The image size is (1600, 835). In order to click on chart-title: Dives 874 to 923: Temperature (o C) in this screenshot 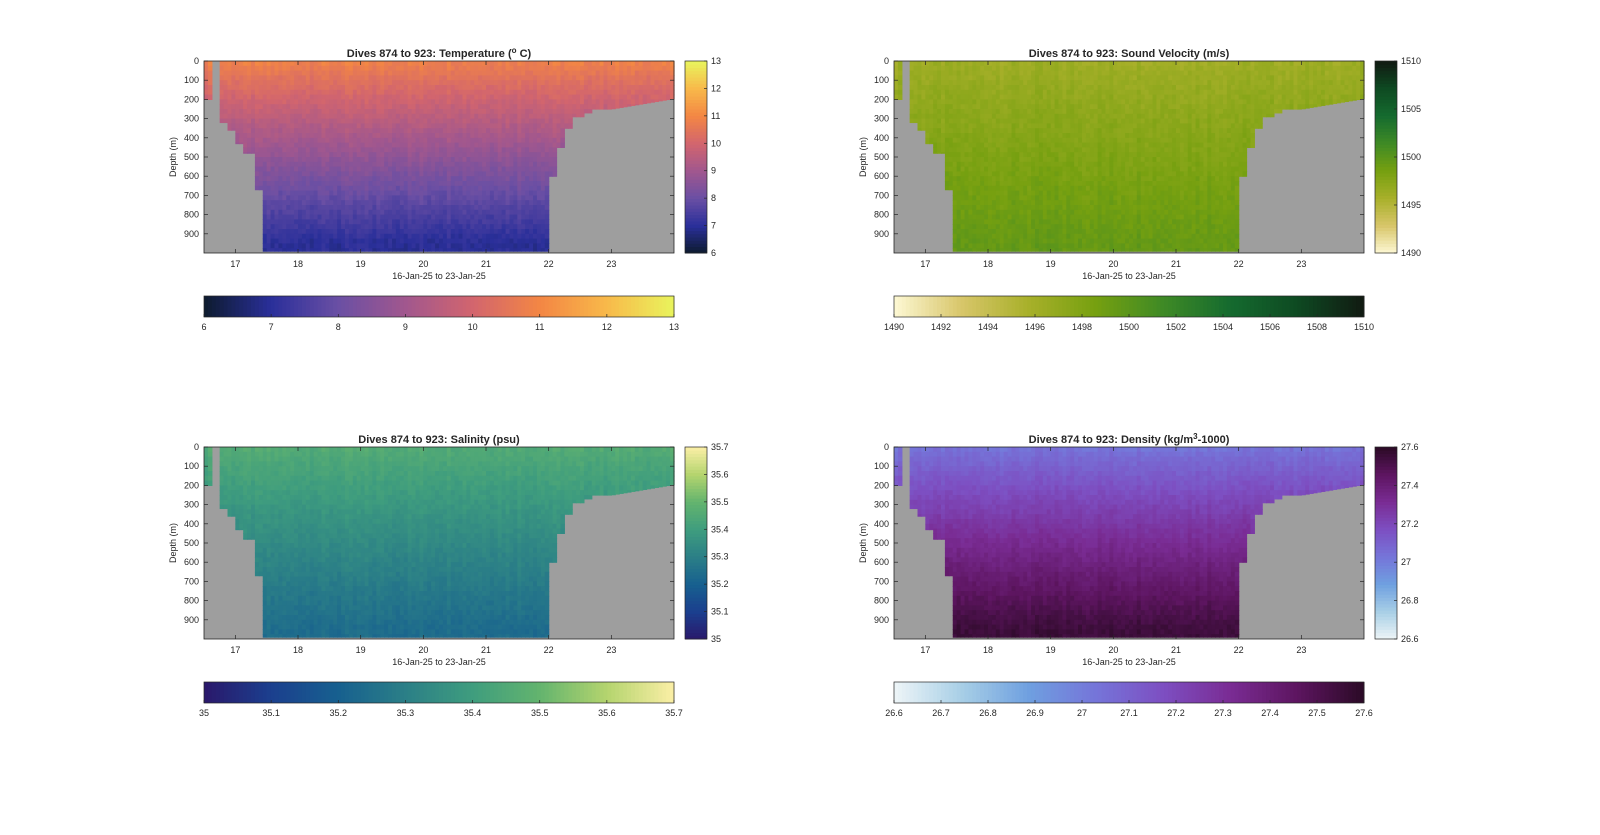, I will do `click(439, 53)`.